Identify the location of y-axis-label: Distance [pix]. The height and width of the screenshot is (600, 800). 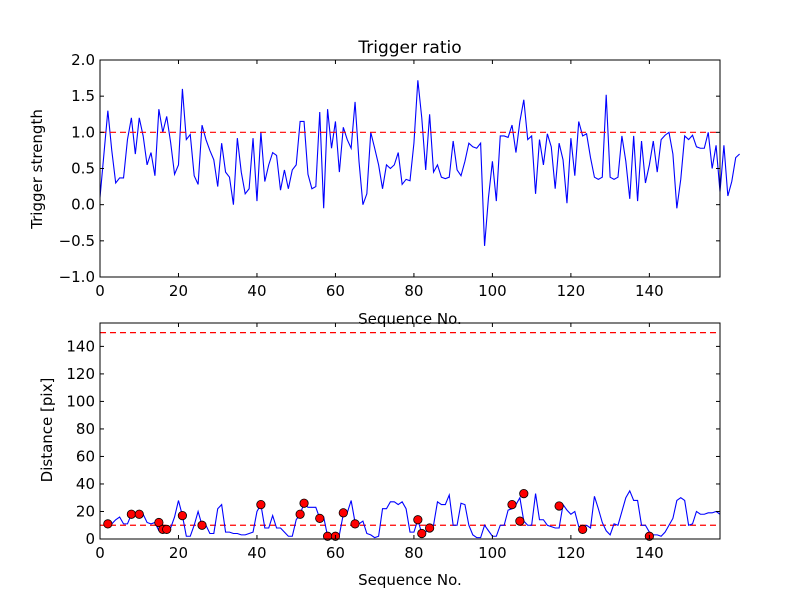
(47, 430).